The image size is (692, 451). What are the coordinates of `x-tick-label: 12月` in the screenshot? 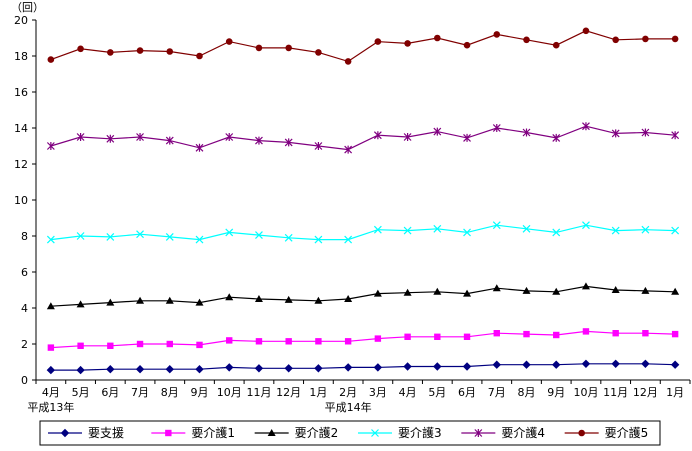 It's located at (645, 392).